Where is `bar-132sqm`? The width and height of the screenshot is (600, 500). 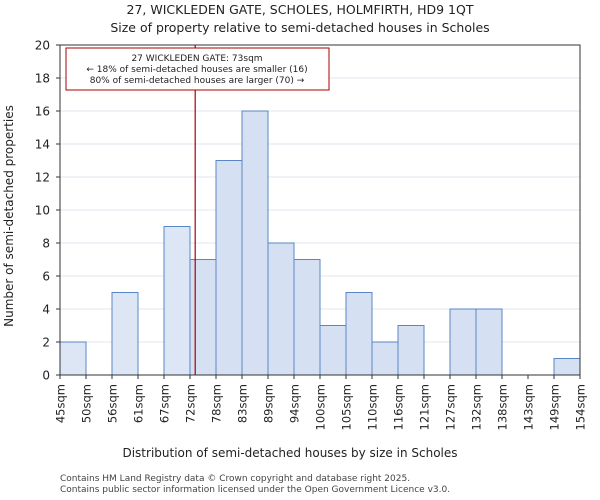
bar-132sqm is located at coordinates (489, 342).